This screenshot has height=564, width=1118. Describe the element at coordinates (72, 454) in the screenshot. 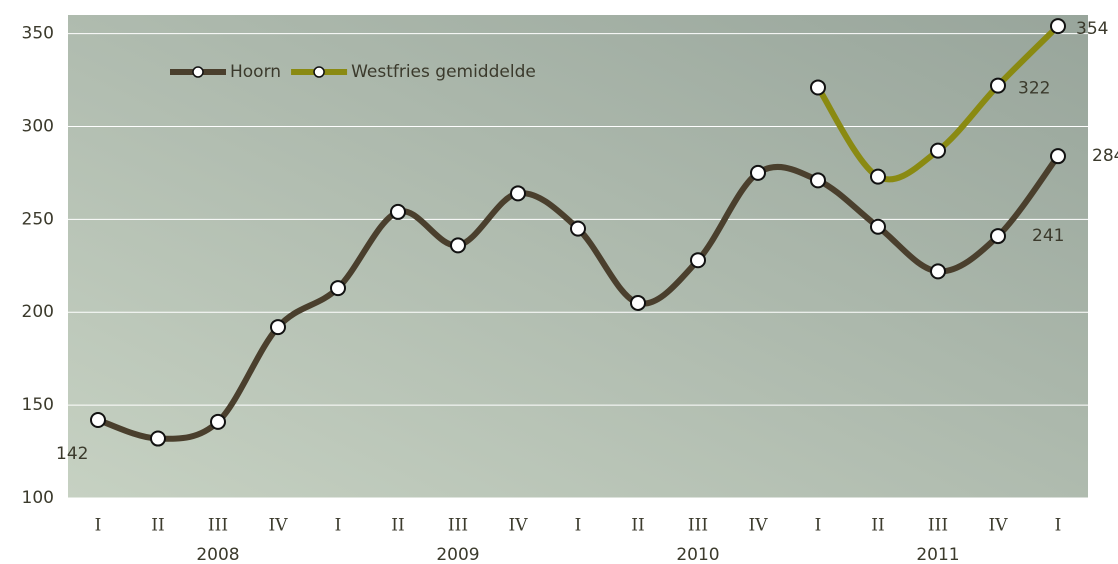

I see `data-label: 142` at that location.